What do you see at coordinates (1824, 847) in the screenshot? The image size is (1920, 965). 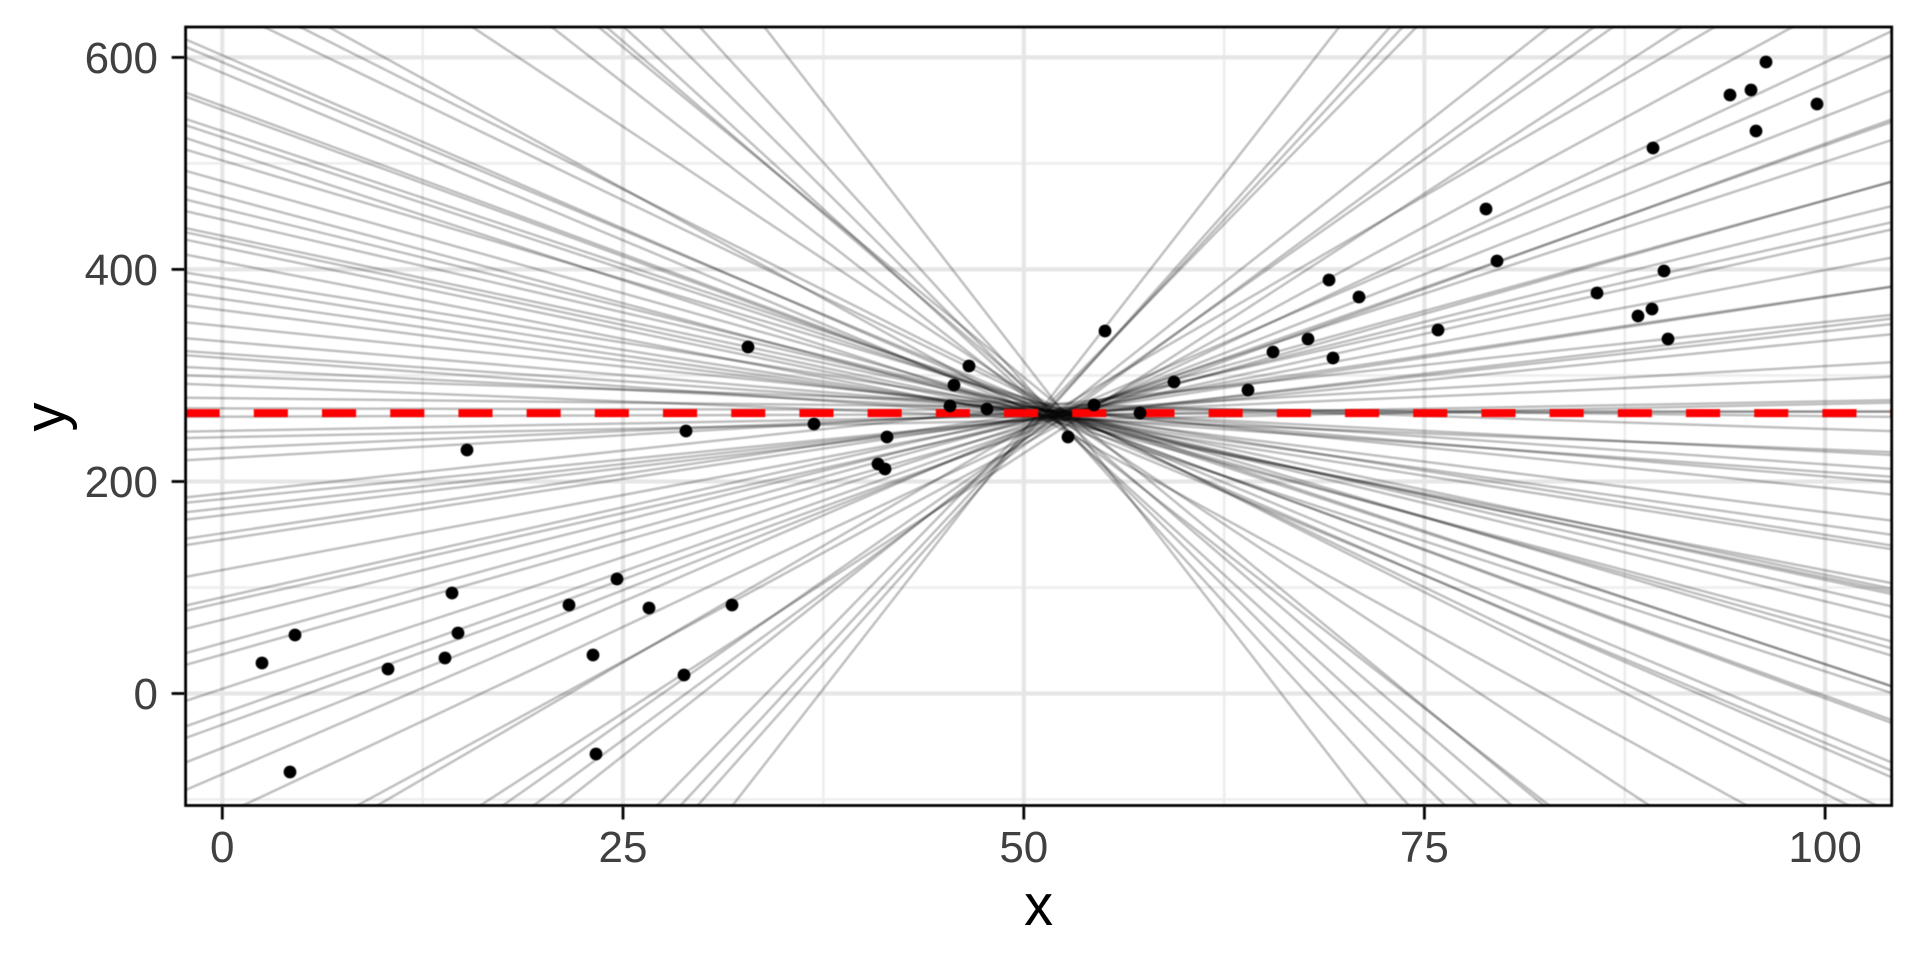 I see `svg-text: 100` at bounding box center [1824, 847].